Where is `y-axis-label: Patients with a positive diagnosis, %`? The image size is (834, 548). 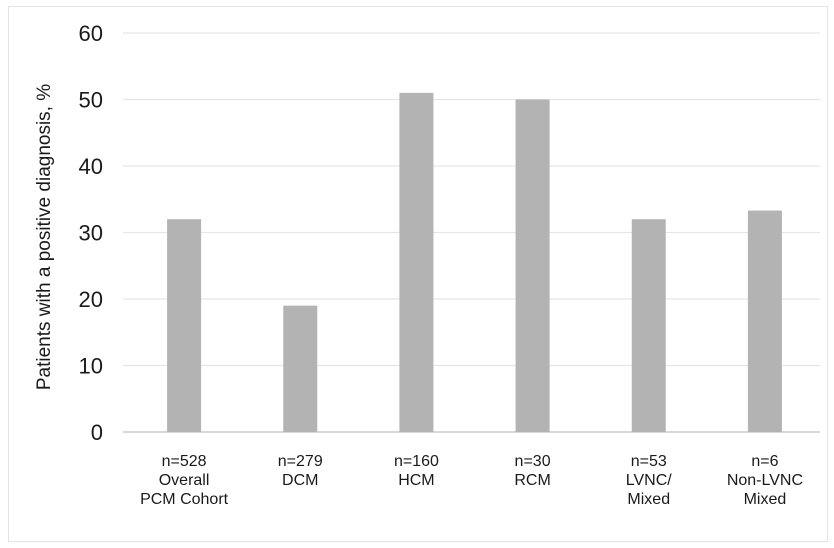 y-axis-label: Patients with a positive diagnosis, % is located at coordinates (44, 237).